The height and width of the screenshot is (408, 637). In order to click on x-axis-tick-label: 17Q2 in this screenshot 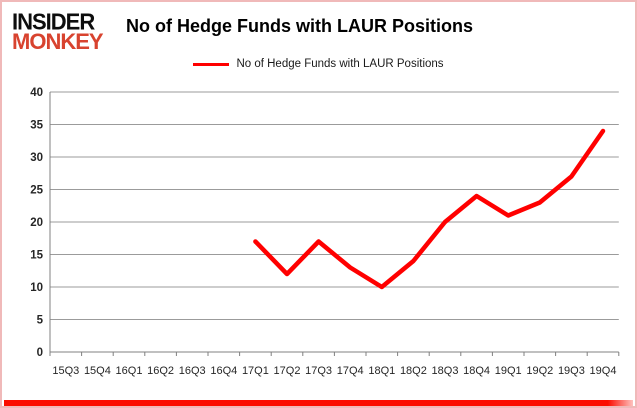, I will do `click(287, 371)`.